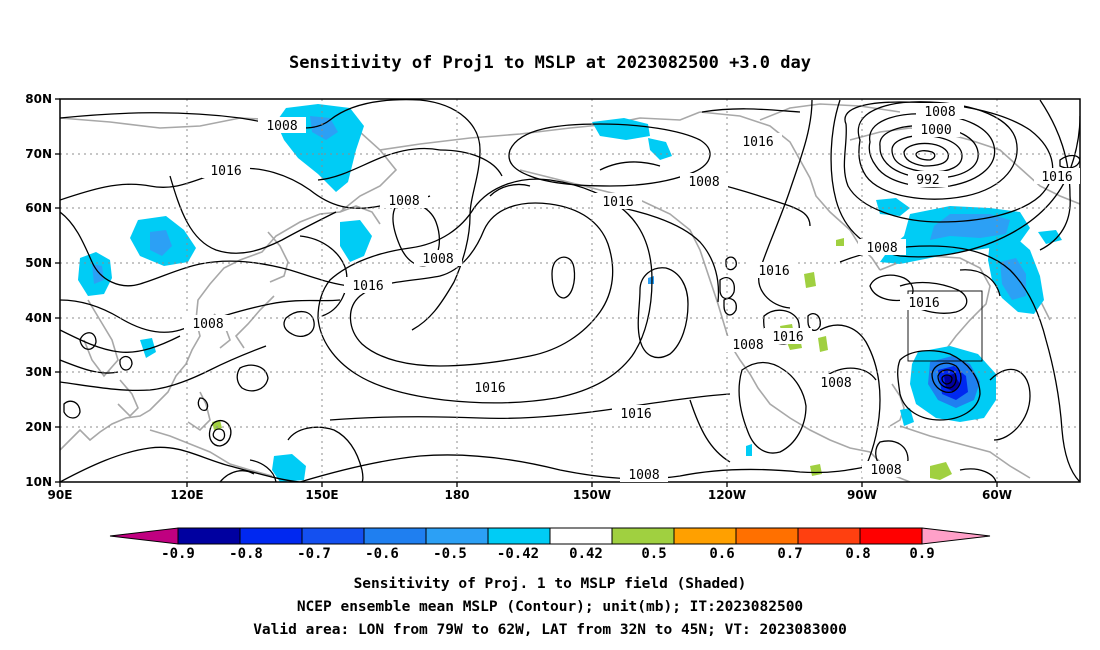  What do you see at coordinates (246, 554) in the screenshot?
I see `colorbar-label: -0.8` at bounding box center [246, 554].